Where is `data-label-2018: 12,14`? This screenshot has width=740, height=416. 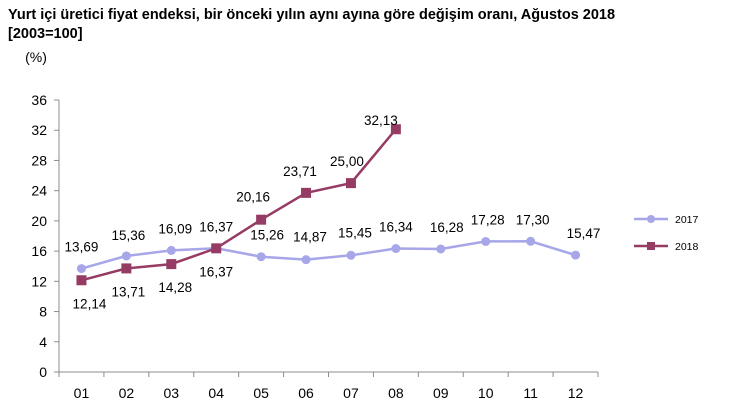 data-label-2018: 12,14 is located at coordinates (90, 303).